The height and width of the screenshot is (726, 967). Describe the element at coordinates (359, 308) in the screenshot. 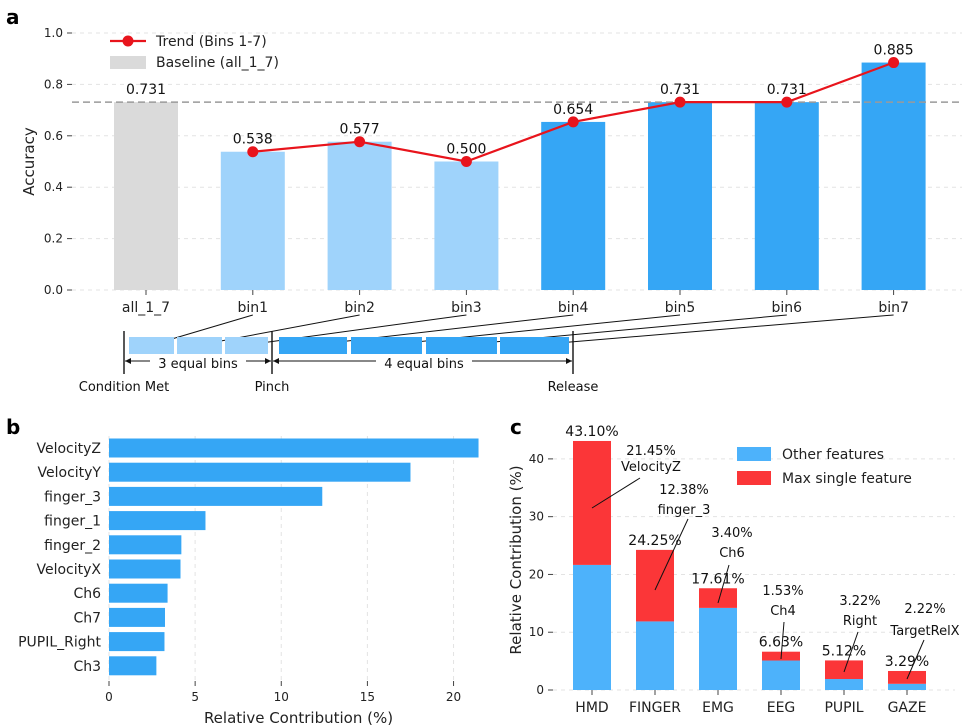

I see `panel-a-xtick-label: bin2` at that location.